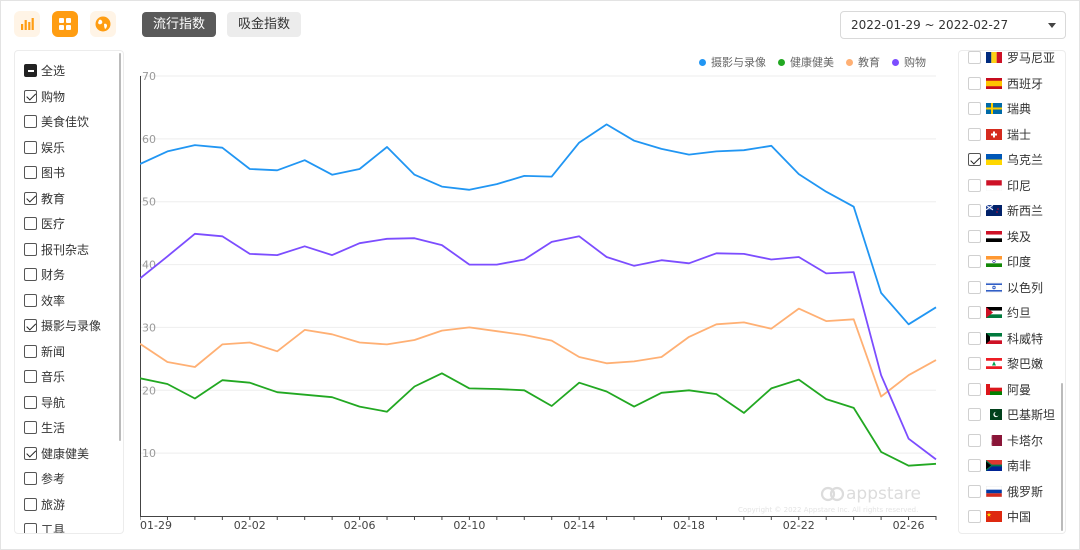 This screenshot has height=550, width=1080. Describe the element at coordinates (1011, 415) in the screenshot. I see `country-item: 巴基斯坦` at that location.